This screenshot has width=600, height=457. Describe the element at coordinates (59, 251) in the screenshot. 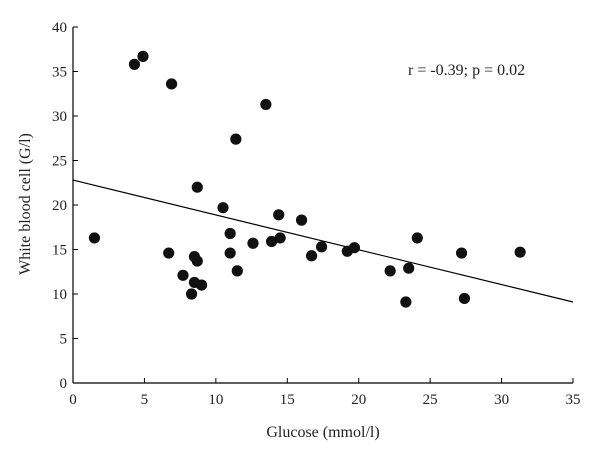

I see `y-tick-label: 15` at that location.